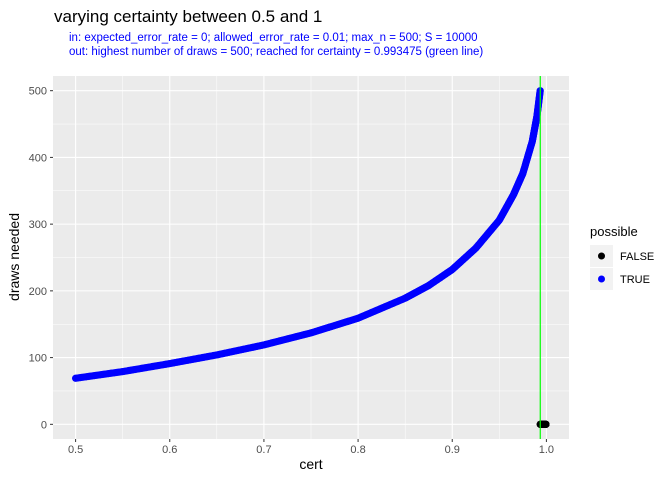  Describe the element at coordinates (38, 359) in the screenshot. I see `y-tick-label: 100` at that location.